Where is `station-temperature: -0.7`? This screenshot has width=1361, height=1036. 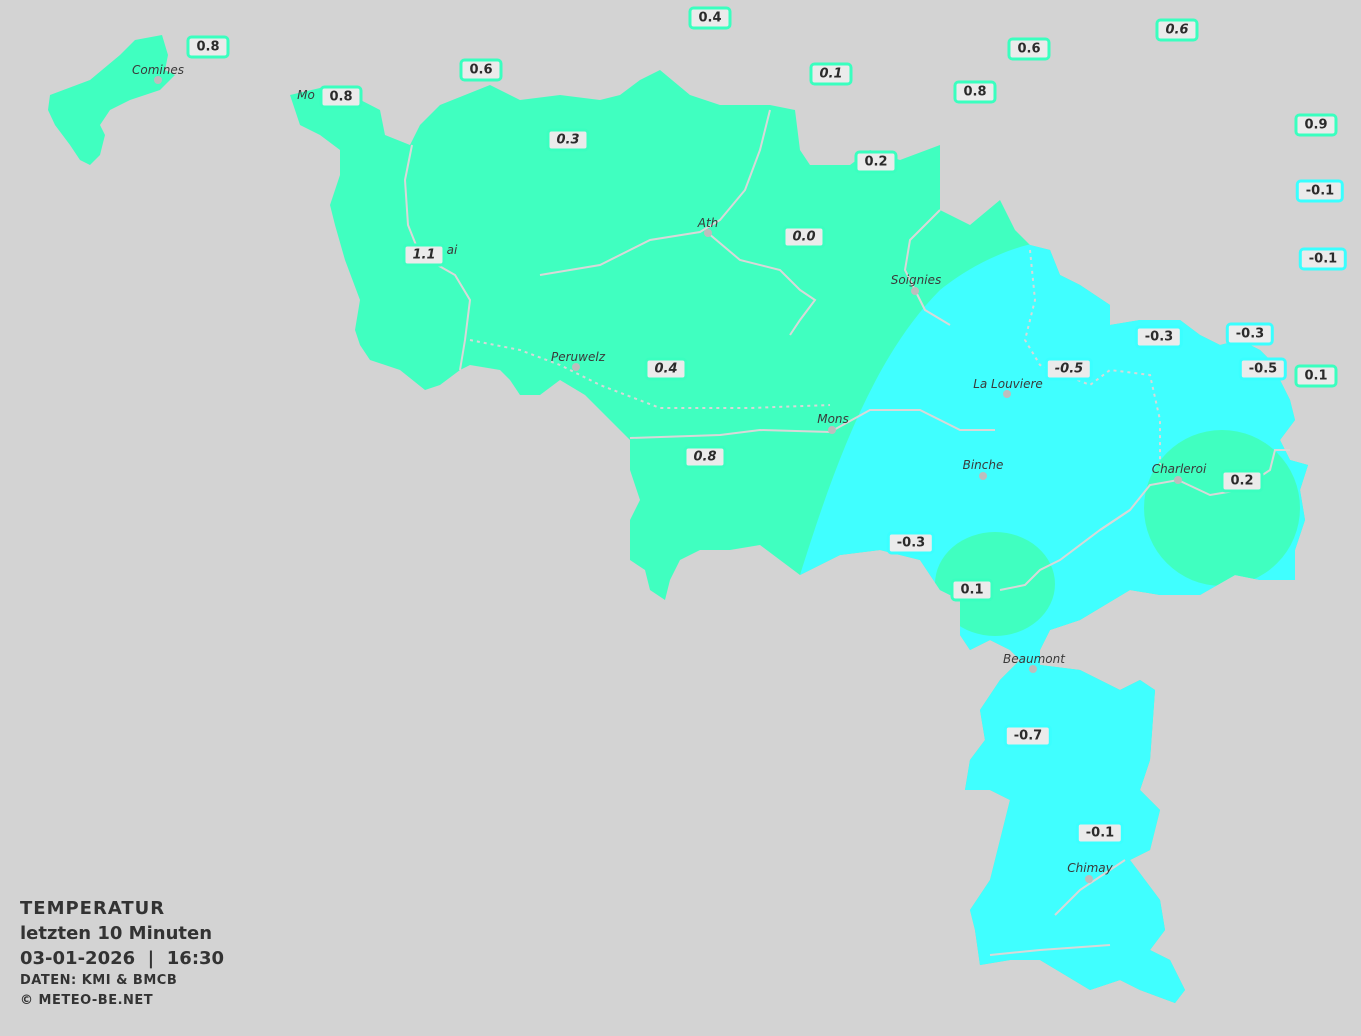
station-temperature: -0.7 is located at coordinates (1028, 736).